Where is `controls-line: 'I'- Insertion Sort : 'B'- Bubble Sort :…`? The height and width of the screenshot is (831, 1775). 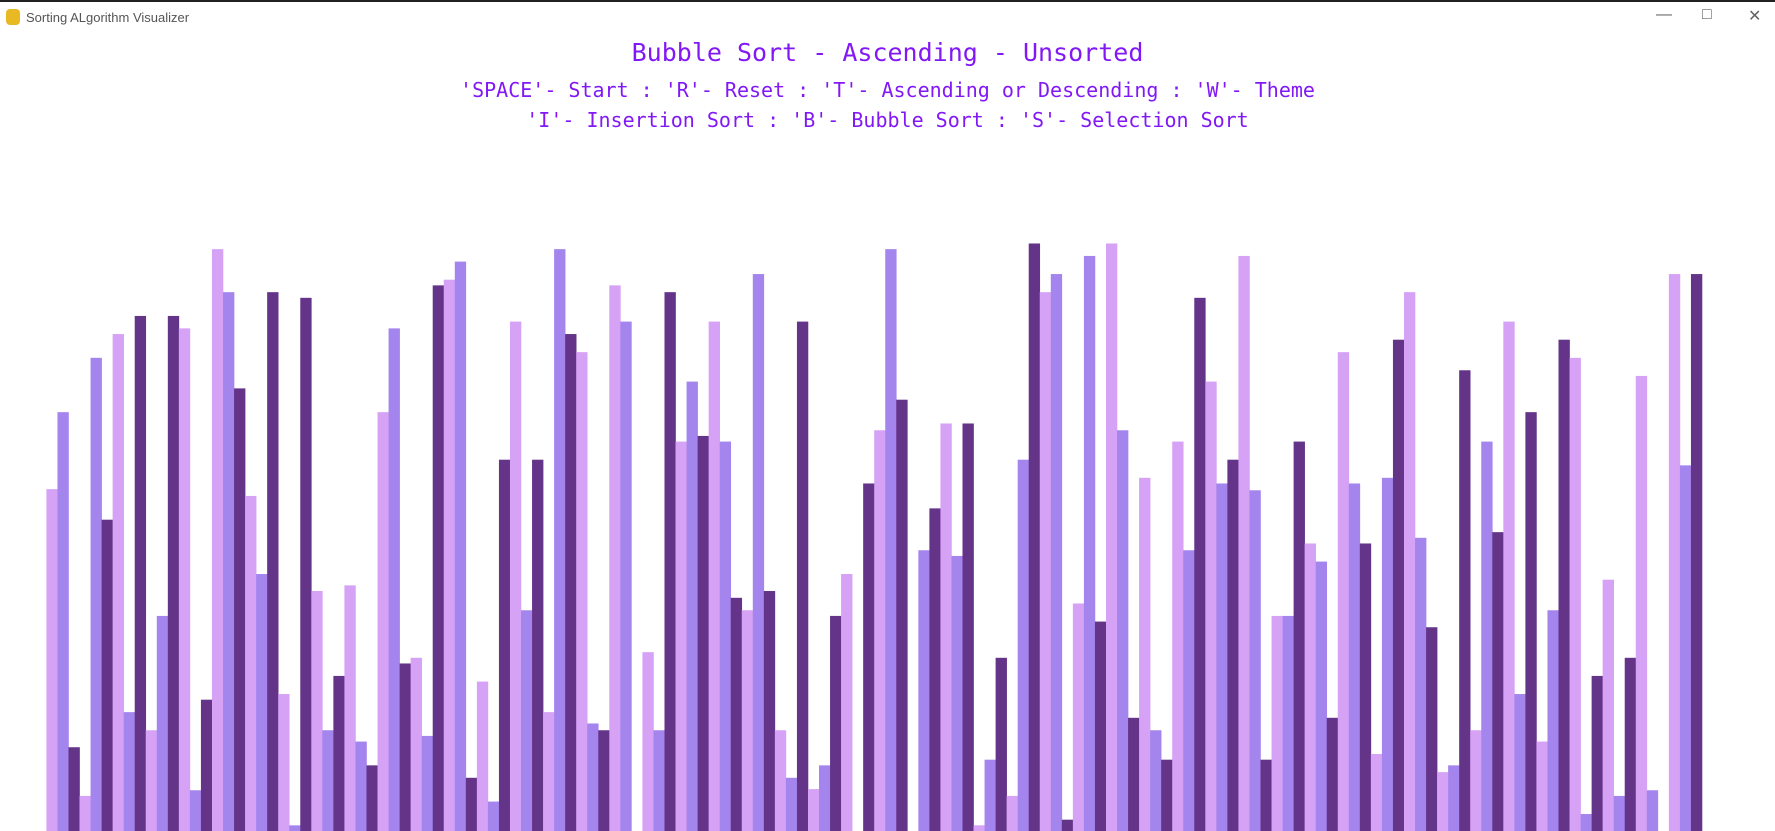
controls-line: 'I'- Insertion Sort : 'B'- Bubble Sort :… is located at coordinates (887, 120).